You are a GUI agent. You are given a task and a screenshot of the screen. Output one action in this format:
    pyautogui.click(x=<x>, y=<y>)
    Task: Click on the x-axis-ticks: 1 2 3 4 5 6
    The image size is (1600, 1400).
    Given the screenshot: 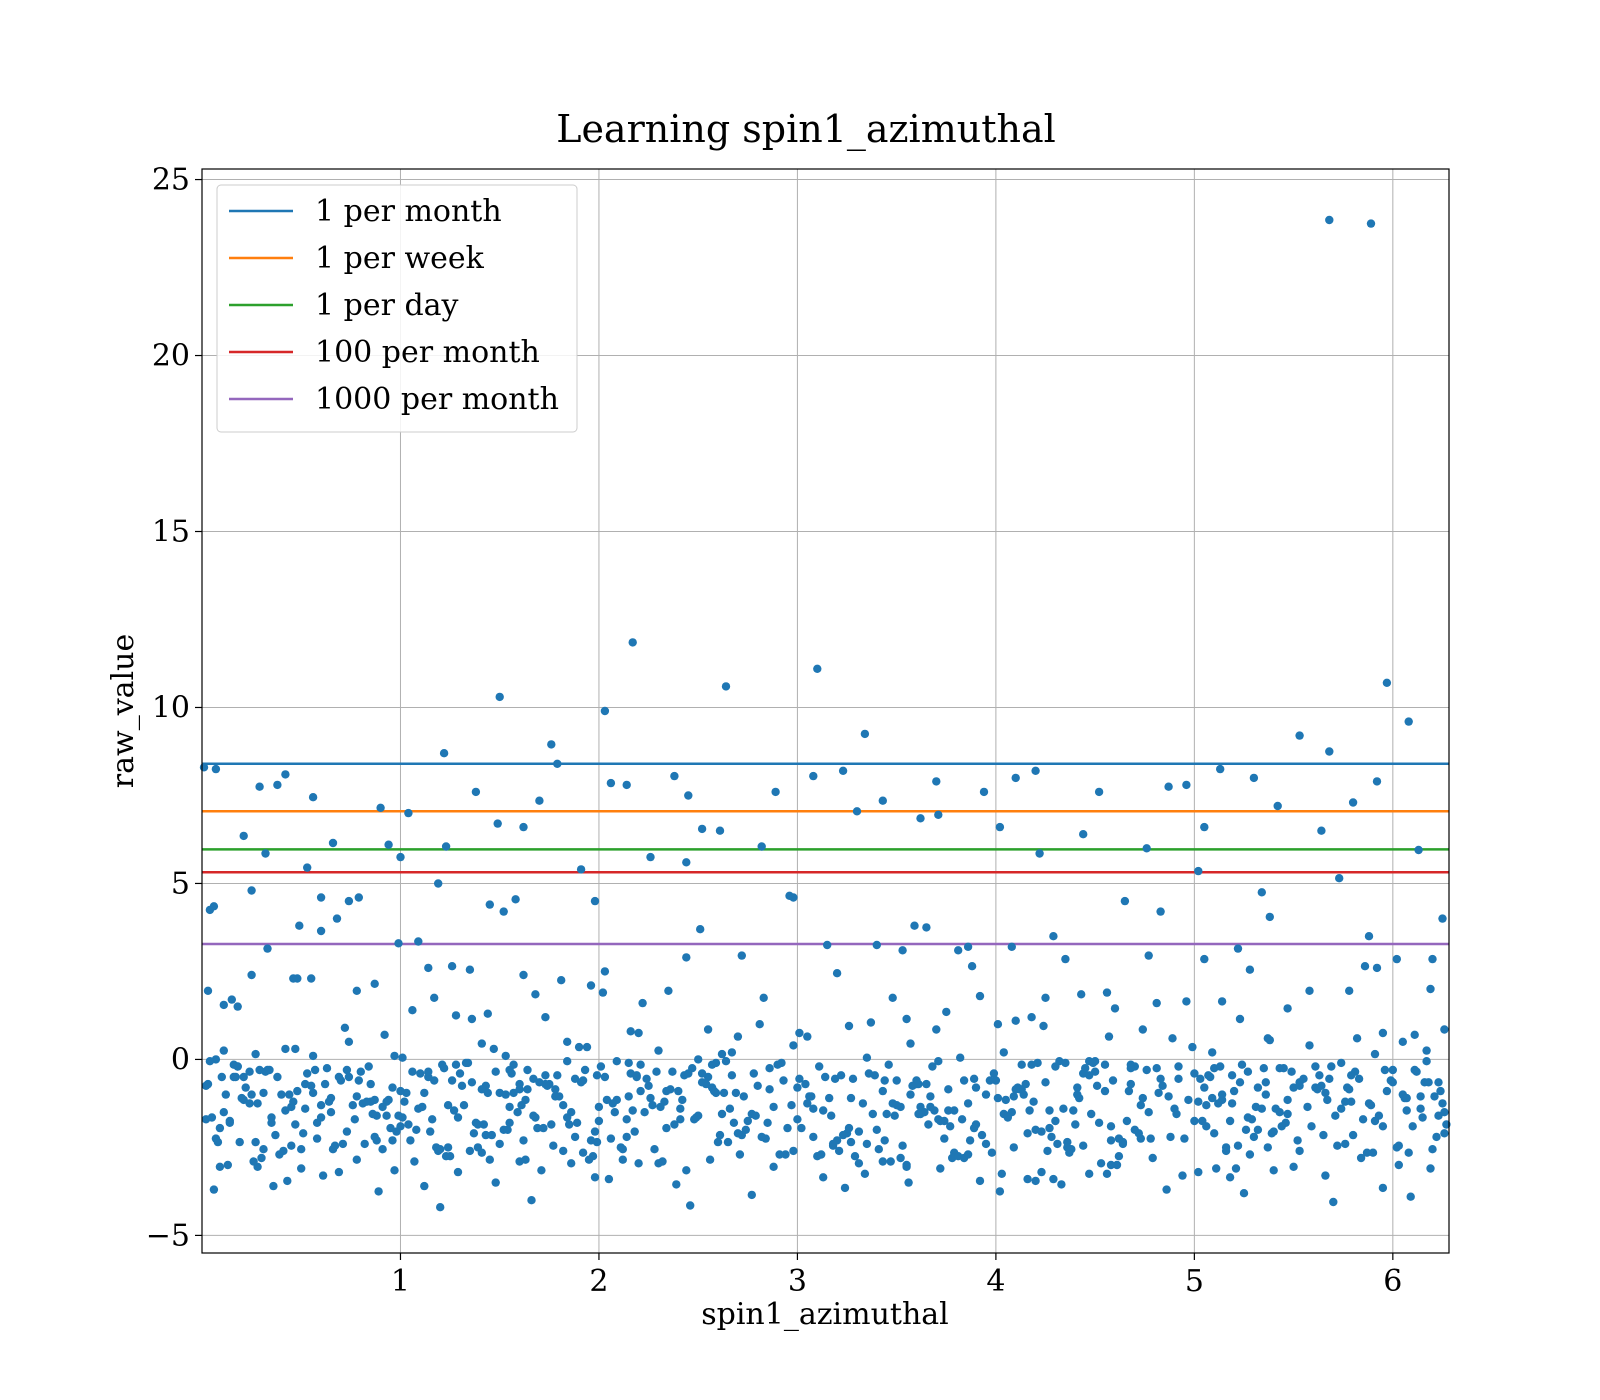 What is the action you would take?
    pyautogui.click(x=896, y=1276)
    